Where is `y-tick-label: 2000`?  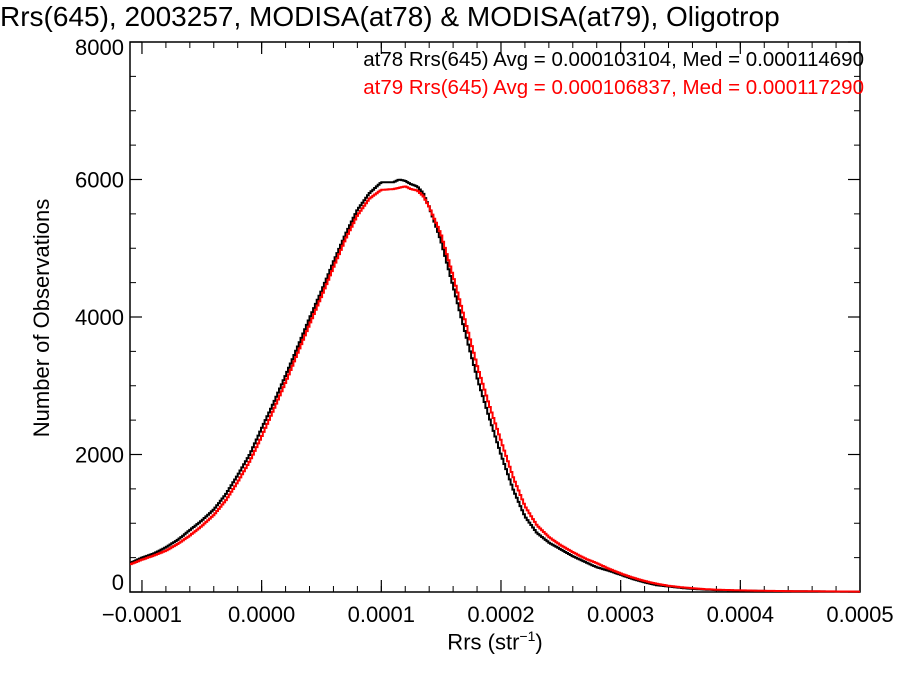 y-tick-label: 2000 is located at coordinates (99, 455).